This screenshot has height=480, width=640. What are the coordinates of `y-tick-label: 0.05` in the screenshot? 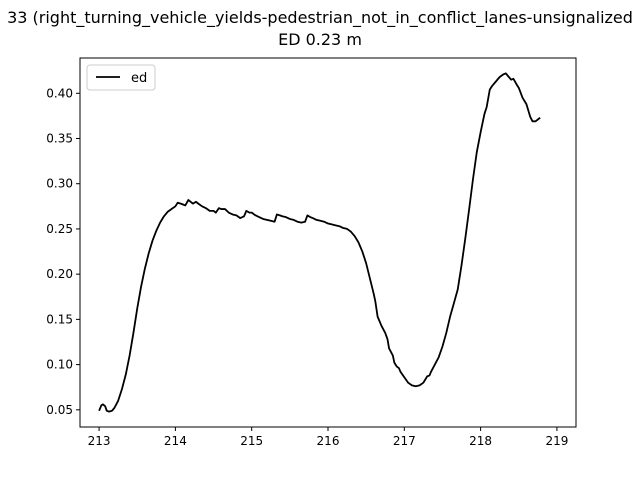 It's located at (59, 410).